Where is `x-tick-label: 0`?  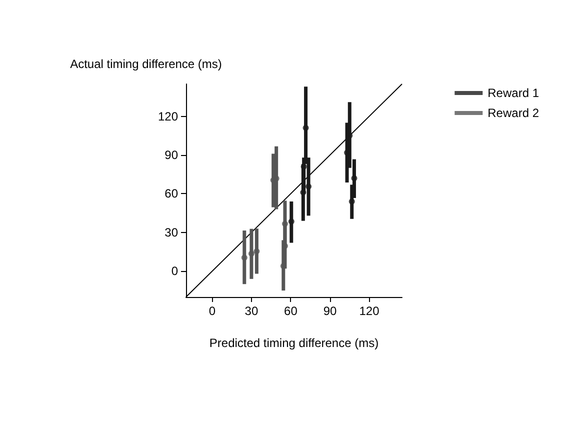 x-tick-label: 0 is located at coordinates (212, 311).